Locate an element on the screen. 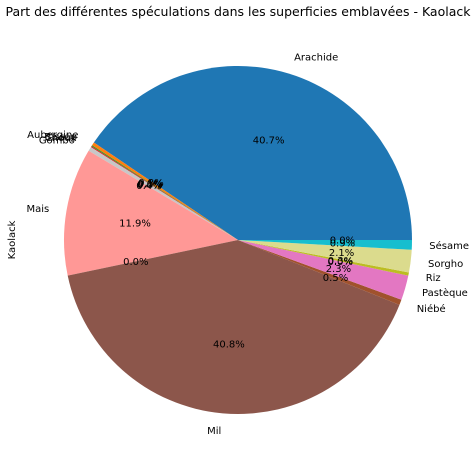 The width and height of the screenshot is (476, 470). pct-label-tomate: 0.0% is located at coordinates (342, 241).